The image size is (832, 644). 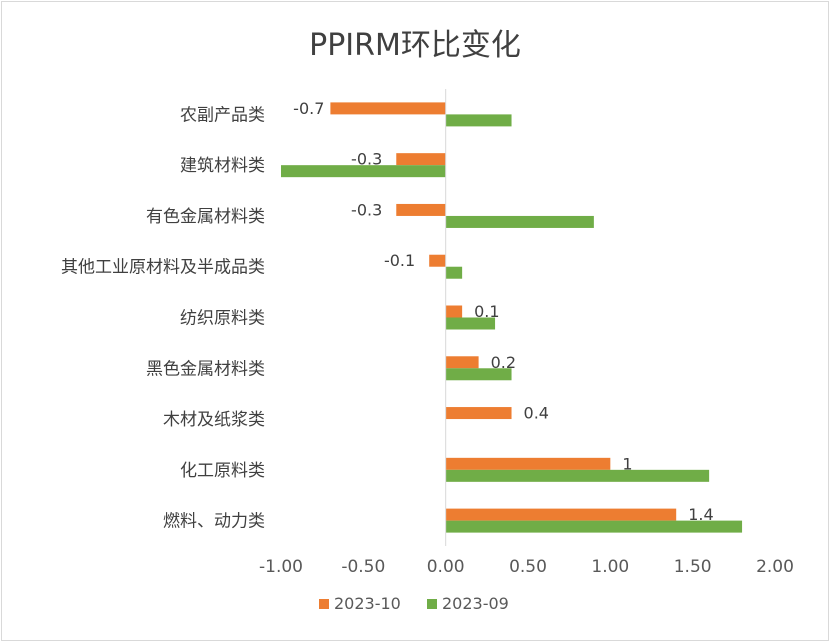 I want to click on category-label: 农副产品类, so click(x=222, y=115).